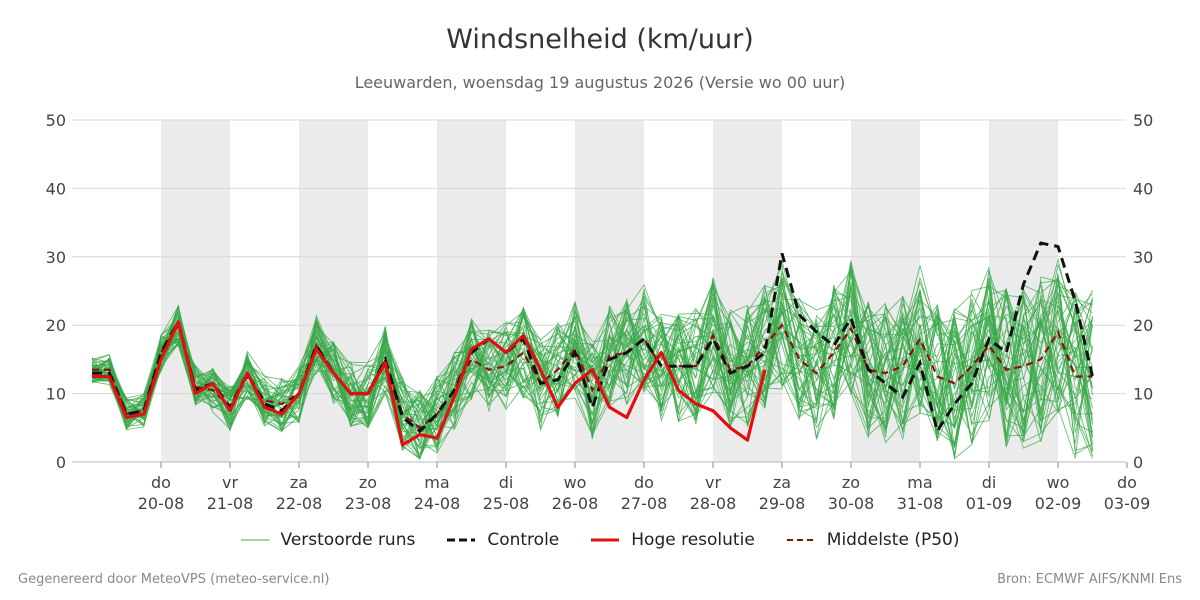 This screenshot has height=600, width=1200. Describe the element at coordinates (1143, 188) in the screenshot. I see `y-tick-label-right: 40` at that location.